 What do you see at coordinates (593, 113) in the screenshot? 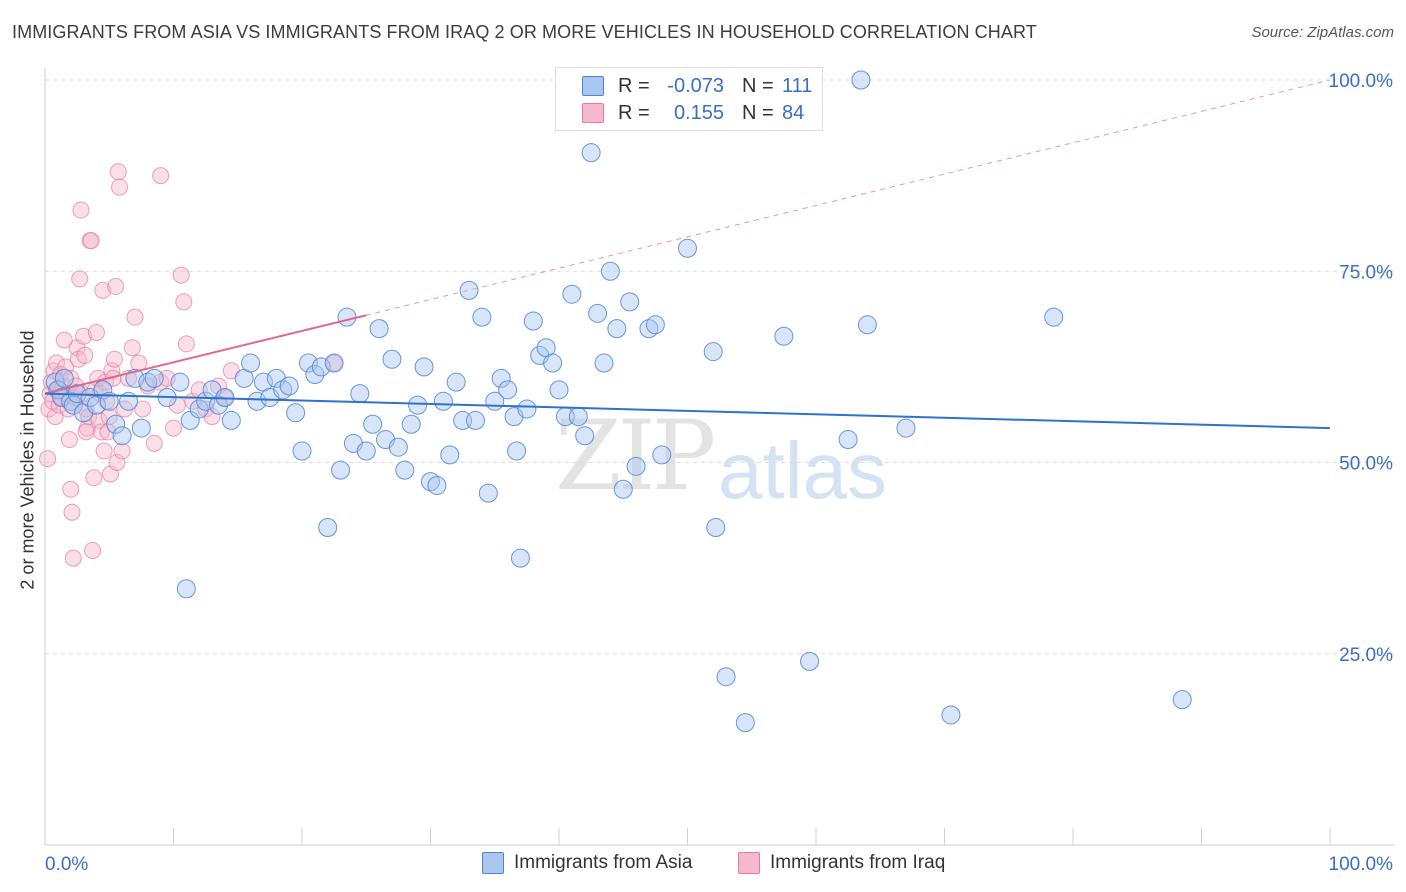
I see `legend-swatch-iraq` at bounding box center [593, 113].